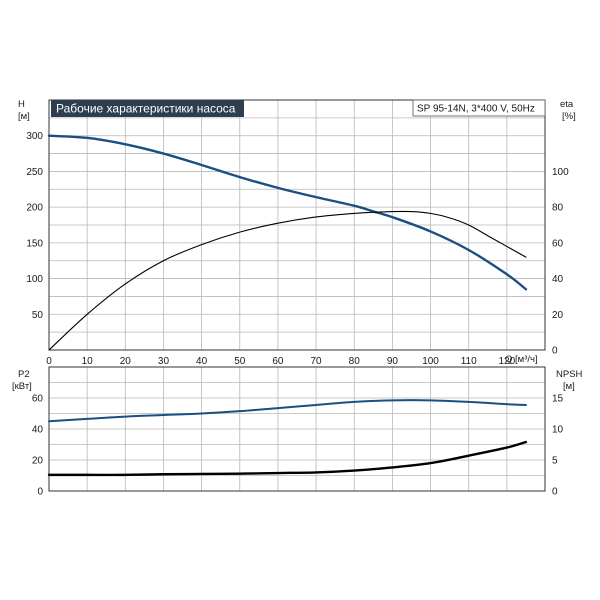 The height and width of the screenshot is (600, 600). Describe the element at coordinates (40, 492) in the screenshot. I see `p2-tick-label: 0` at that location.